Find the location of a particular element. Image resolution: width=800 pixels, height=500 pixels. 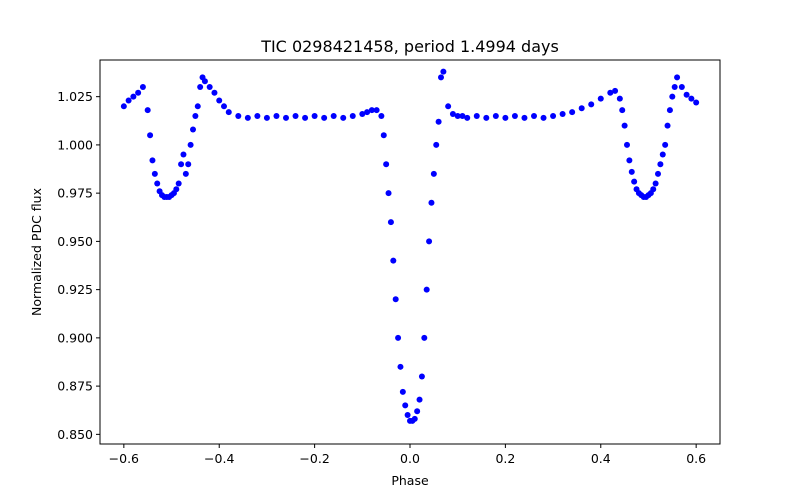

y-axis-ticks: 0.850 0.875 0.900 0.925 0.950 0.975 1.000 1.025 is located at coordinates (78, 265).